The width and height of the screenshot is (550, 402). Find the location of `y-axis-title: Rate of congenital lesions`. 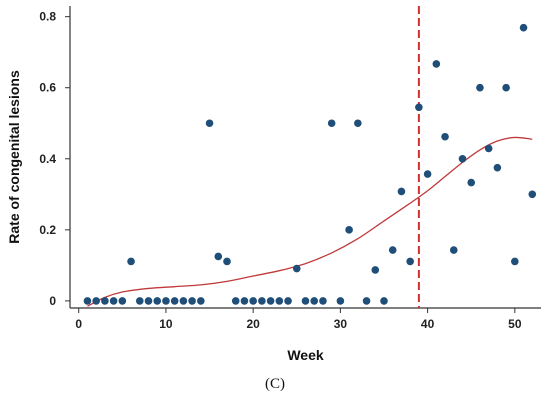

y-axis-title: Rate of congenital lesions is located at coordinates (14, 157).